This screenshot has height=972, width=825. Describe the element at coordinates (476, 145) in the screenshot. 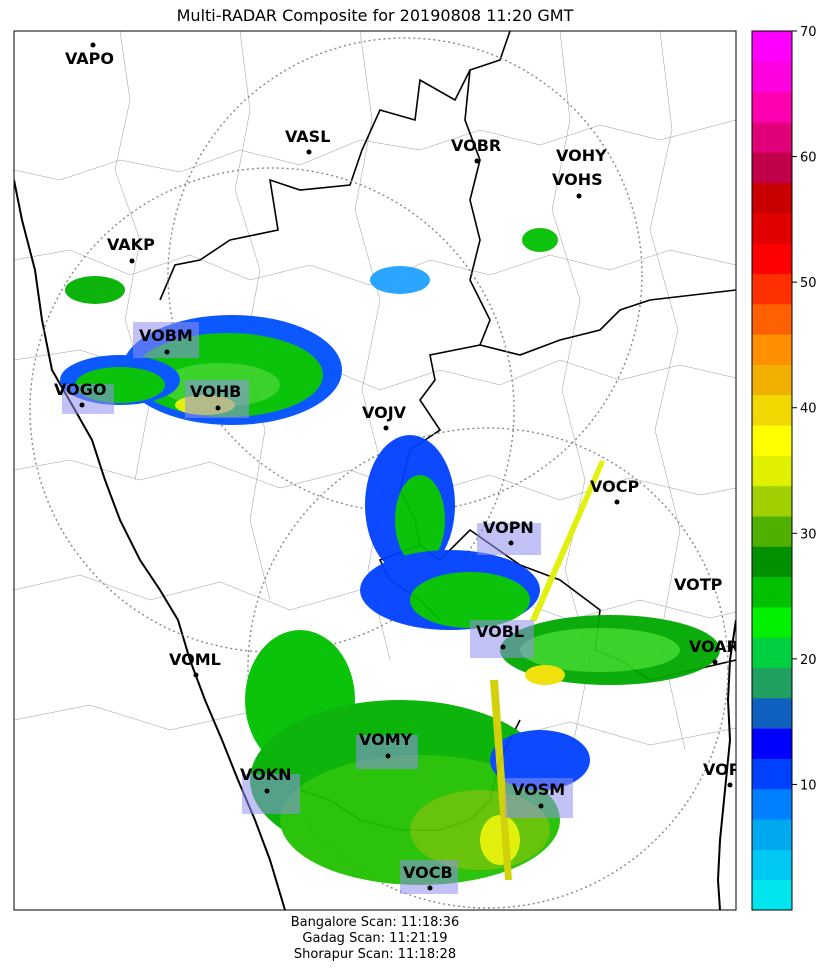

I see `station-label-VOBR: VOBR` at that location.